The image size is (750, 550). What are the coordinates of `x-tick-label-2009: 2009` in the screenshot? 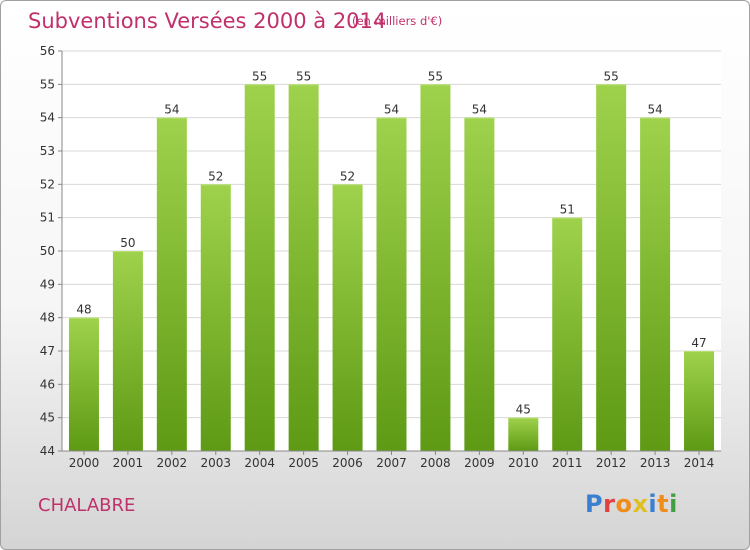 It's located at (479, 463).